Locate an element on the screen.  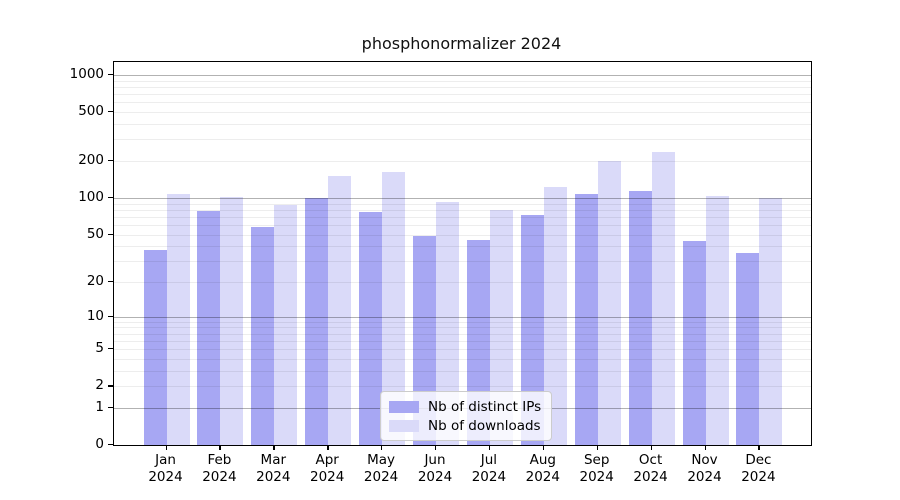
y-tick-label: 1000 is located at coordinates (86, 74).